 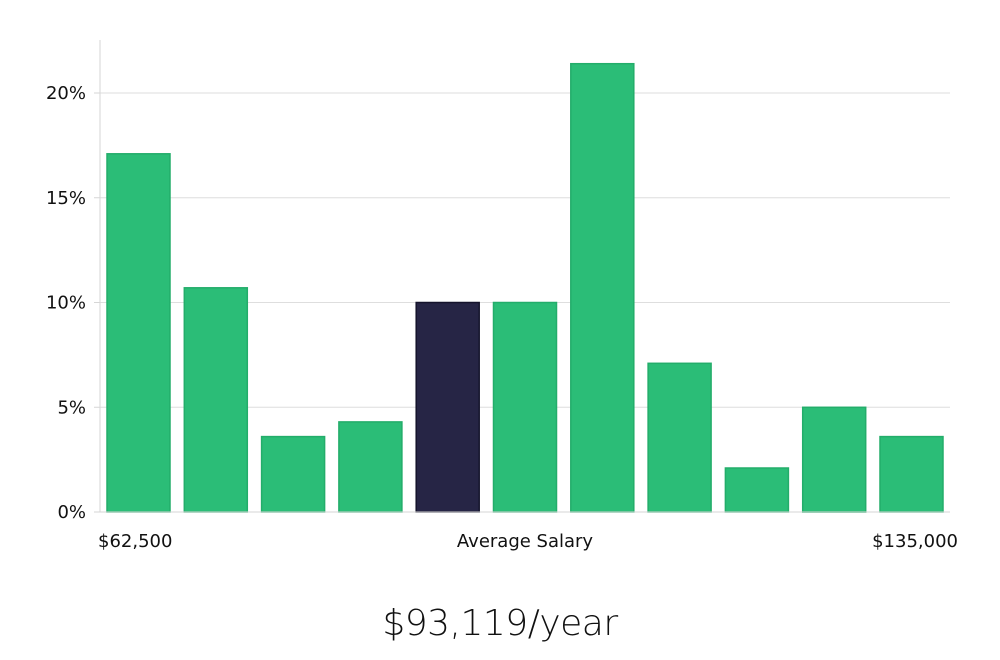 What do you see at coordinates (66, 93) in the screenshot?
I see `y-tick-label: 20%` at bounding box center [66, 93].